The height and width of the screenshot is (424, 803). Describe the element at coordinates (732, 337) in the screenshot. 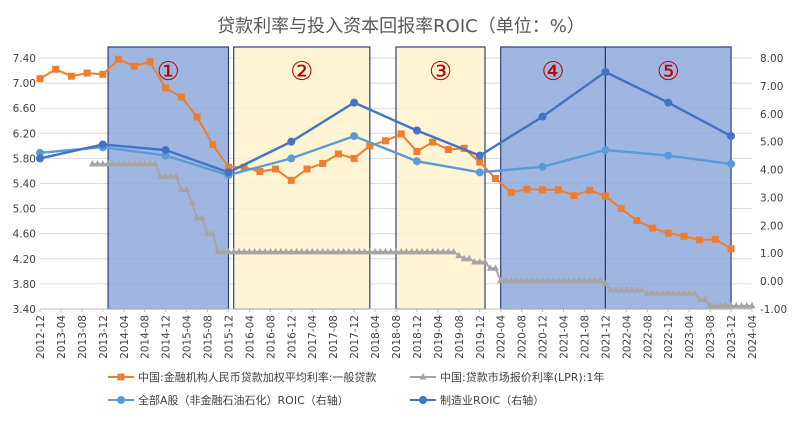

I see `x-tick-label: 2023-12` at that location.